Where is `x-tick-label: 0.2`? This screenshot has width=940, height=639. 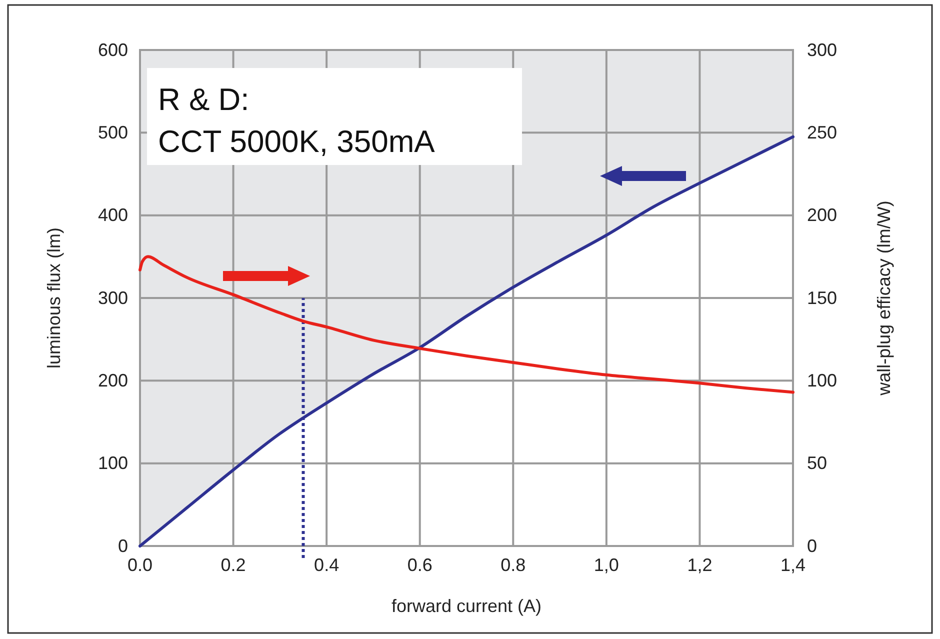 x-tick-label: 0.2 is located at coordinates (233, 564).